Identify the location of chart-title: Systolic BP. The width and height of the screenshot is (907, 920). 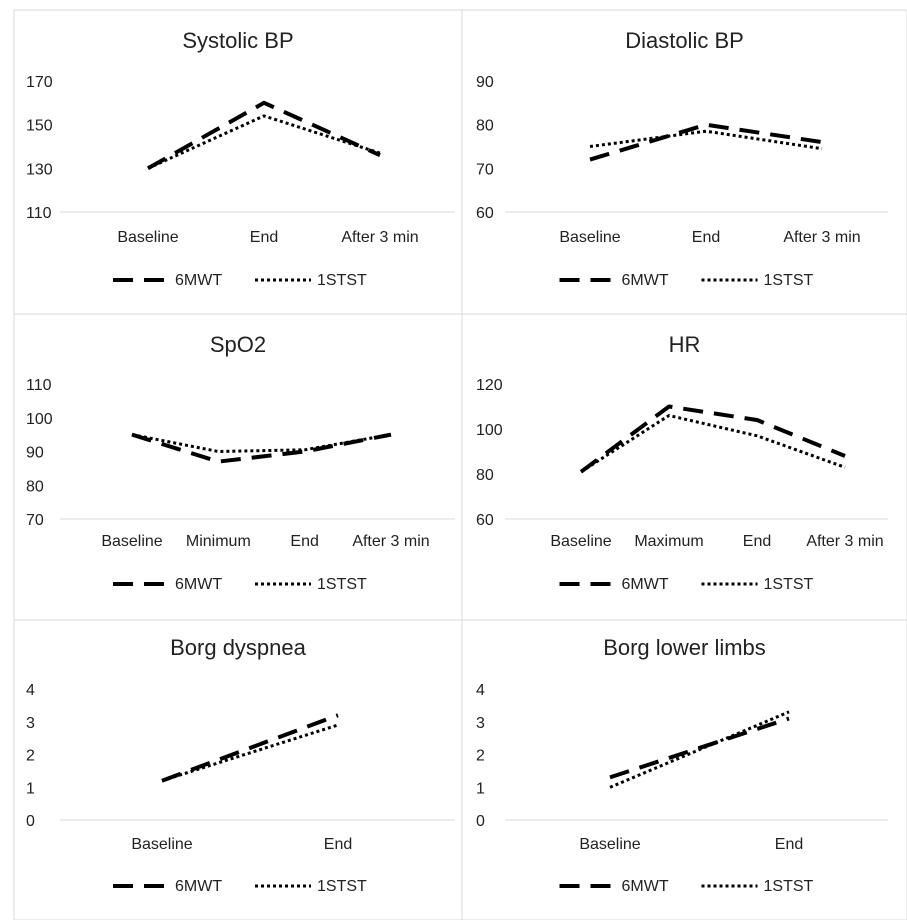
(237, 40).